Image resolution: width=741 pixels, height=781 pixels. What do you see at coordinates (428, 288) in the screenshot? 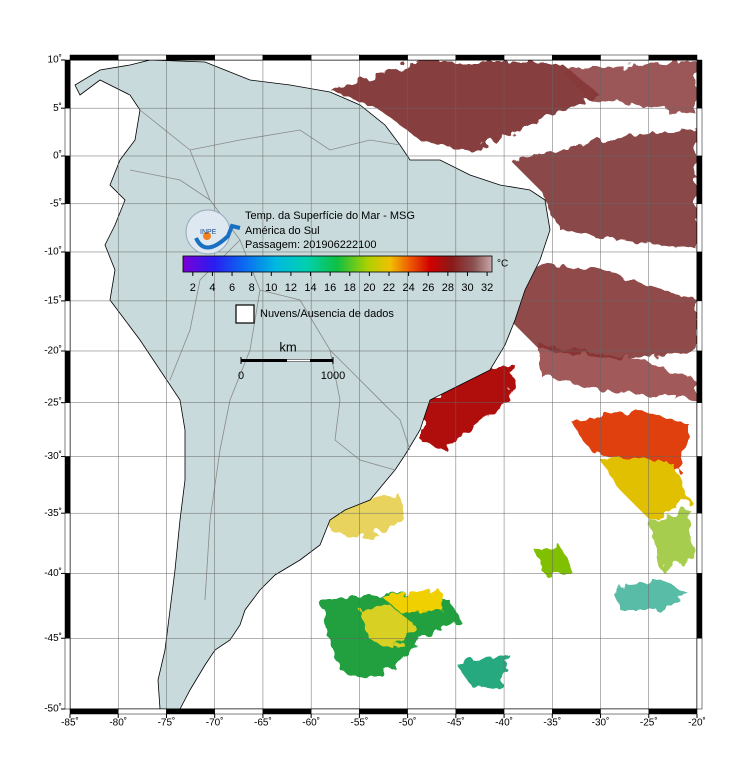
I see `colorbar-tick-label: 26` at bounding box center [428, 288].